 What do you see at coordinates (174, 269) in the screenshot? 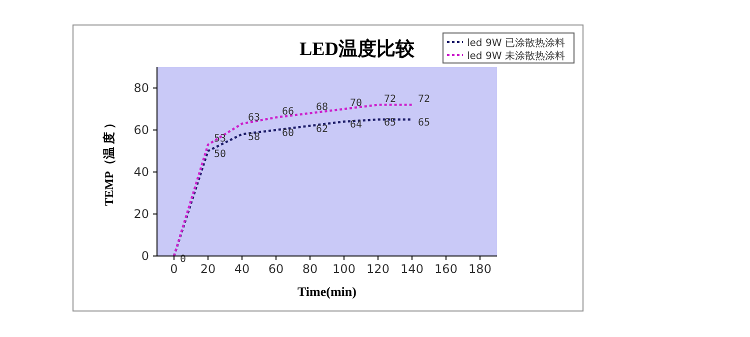
I see `x-tick-label: 0` at bounding box center [174, 269].